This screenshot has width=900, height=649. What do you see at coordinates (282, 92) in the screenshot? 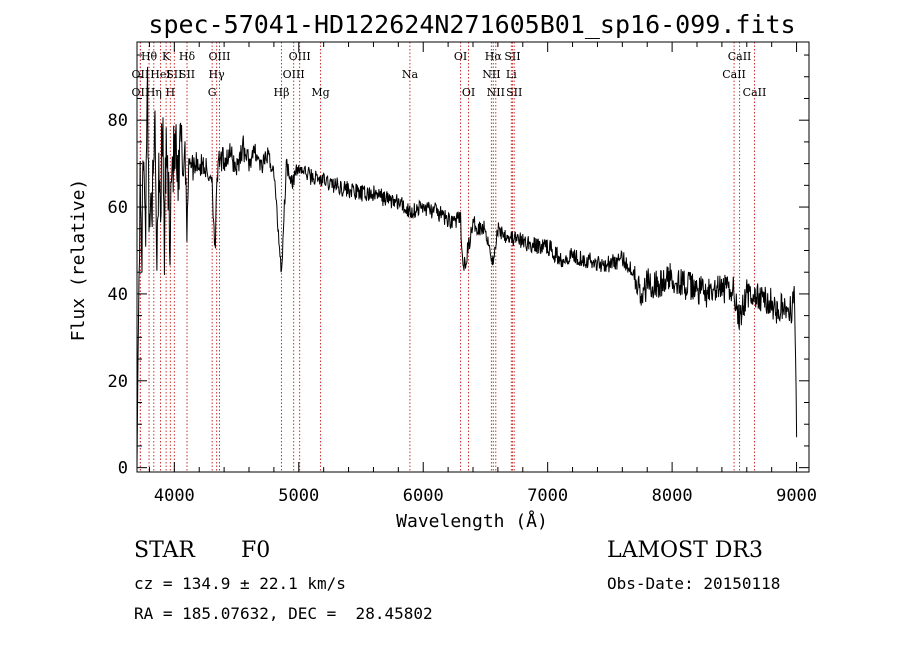
I see `spectral-line-label: Hβ` at bounding box center [282, 92].